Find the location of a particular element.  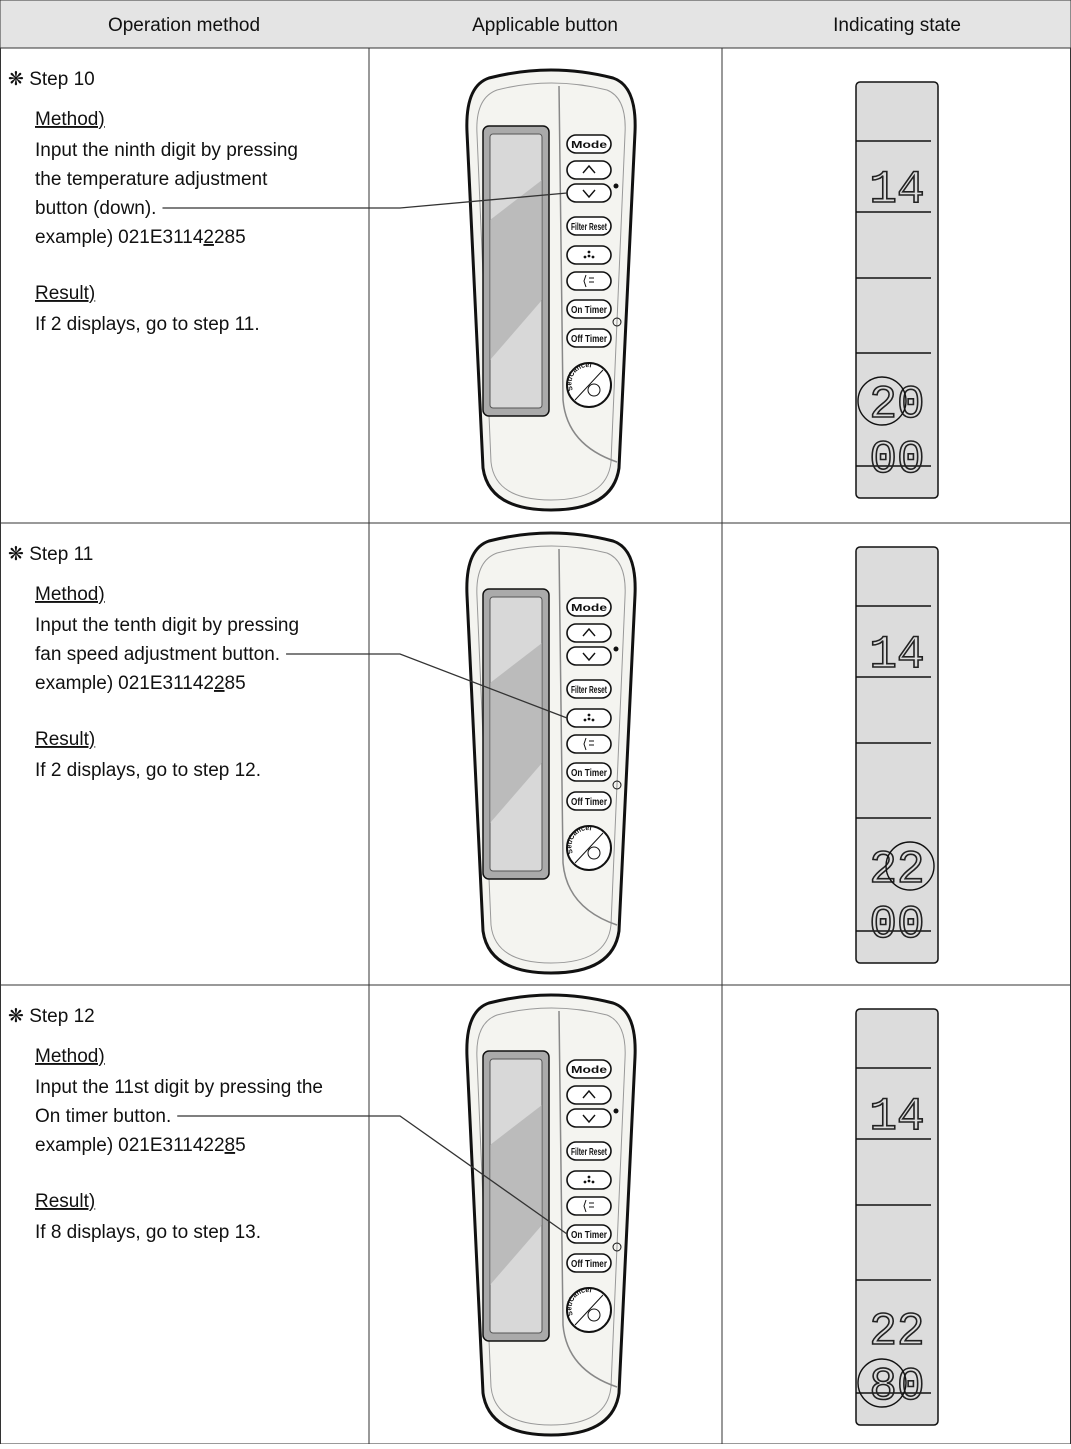

lcd-digits: 80 is located at coordinates (896, 1387).